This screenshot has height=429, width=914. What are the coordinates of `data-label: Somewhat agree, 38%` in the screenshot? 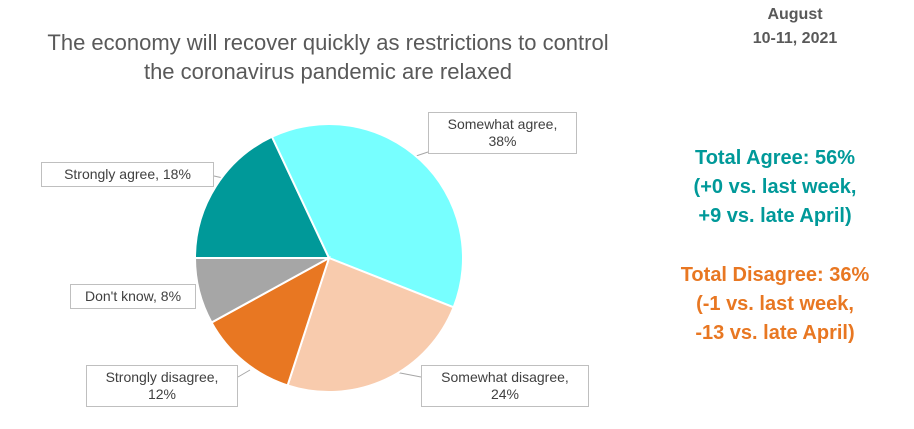 It's located at (502, 133).